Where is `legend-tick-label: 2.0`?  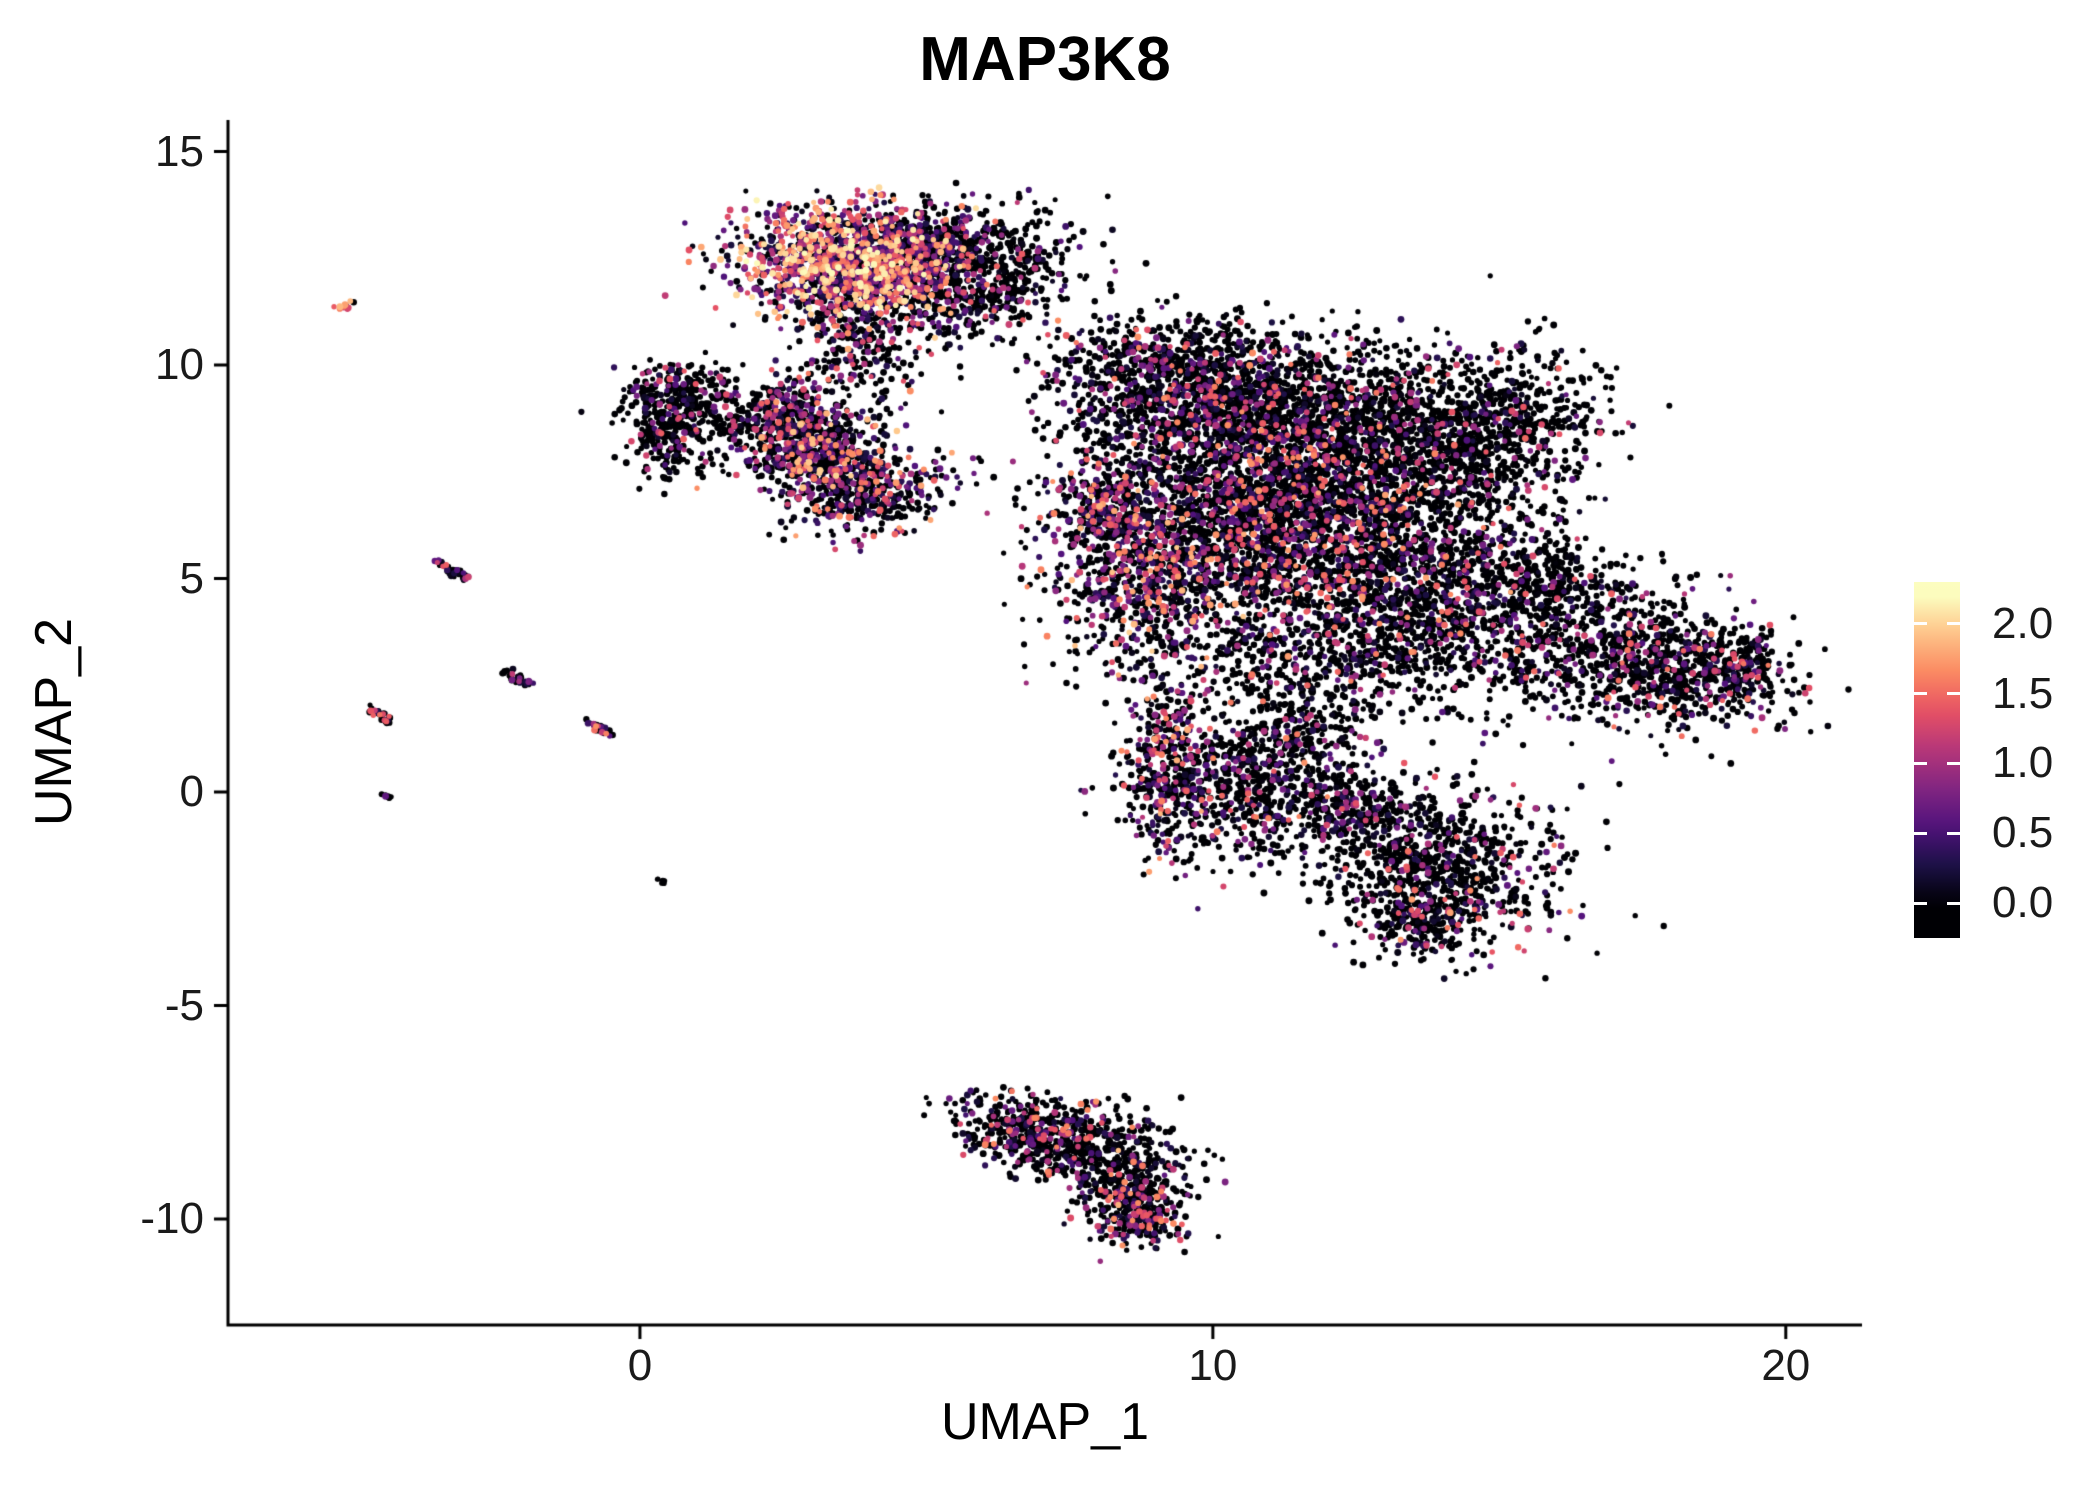
legend-tick-label: 2.0 is located at coordinates (2023, 623).